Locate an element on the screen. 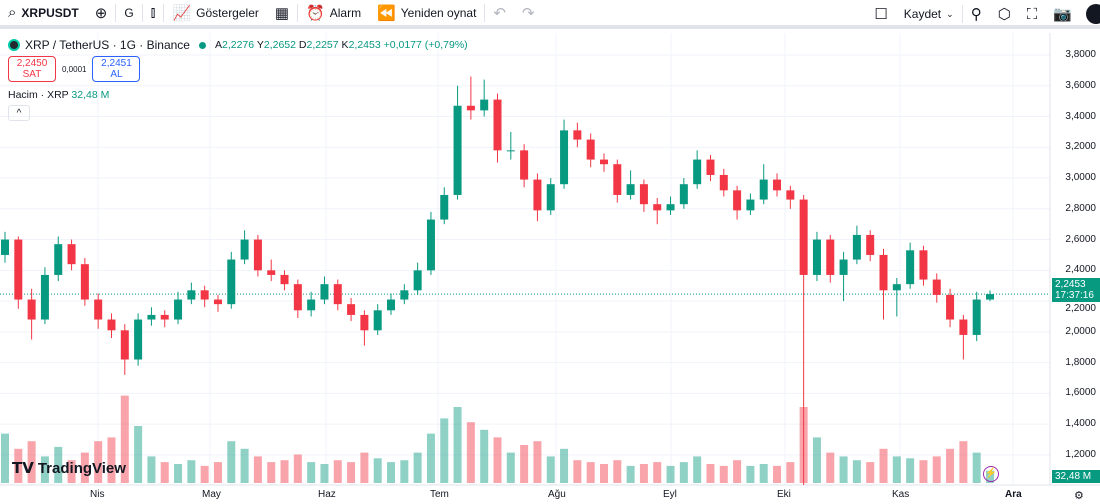 This screenshot has height=504, width=1100. time-tick-label: Ağu is located at coordinates (557, 494).